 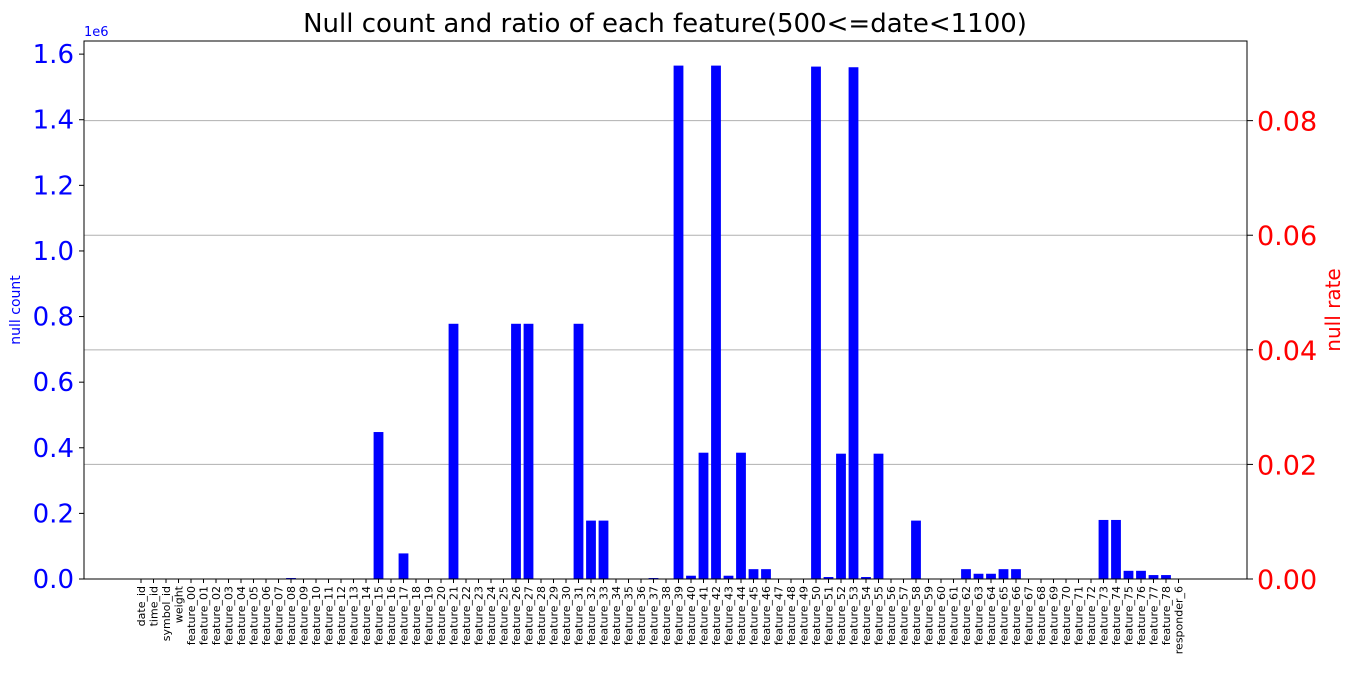 What do you see at coordinates (154, 606) in the screenshot?
I see `x-tick-label: time_id` at bounding box center [154, 606].